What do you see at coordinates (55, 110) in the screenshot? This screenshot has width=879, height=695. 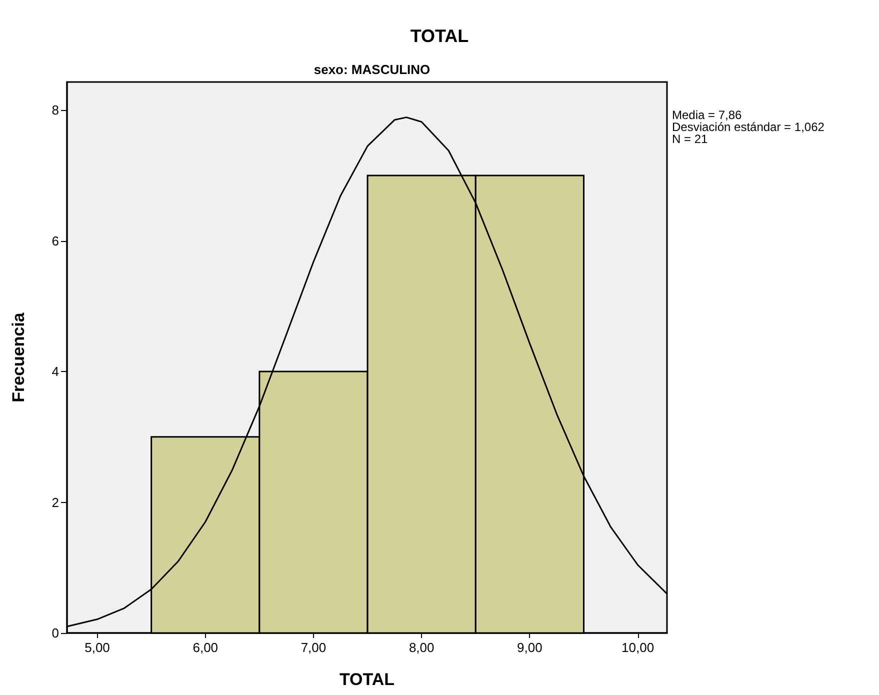 I see `y-tick-label: 8` at bounding box center [55, 110].